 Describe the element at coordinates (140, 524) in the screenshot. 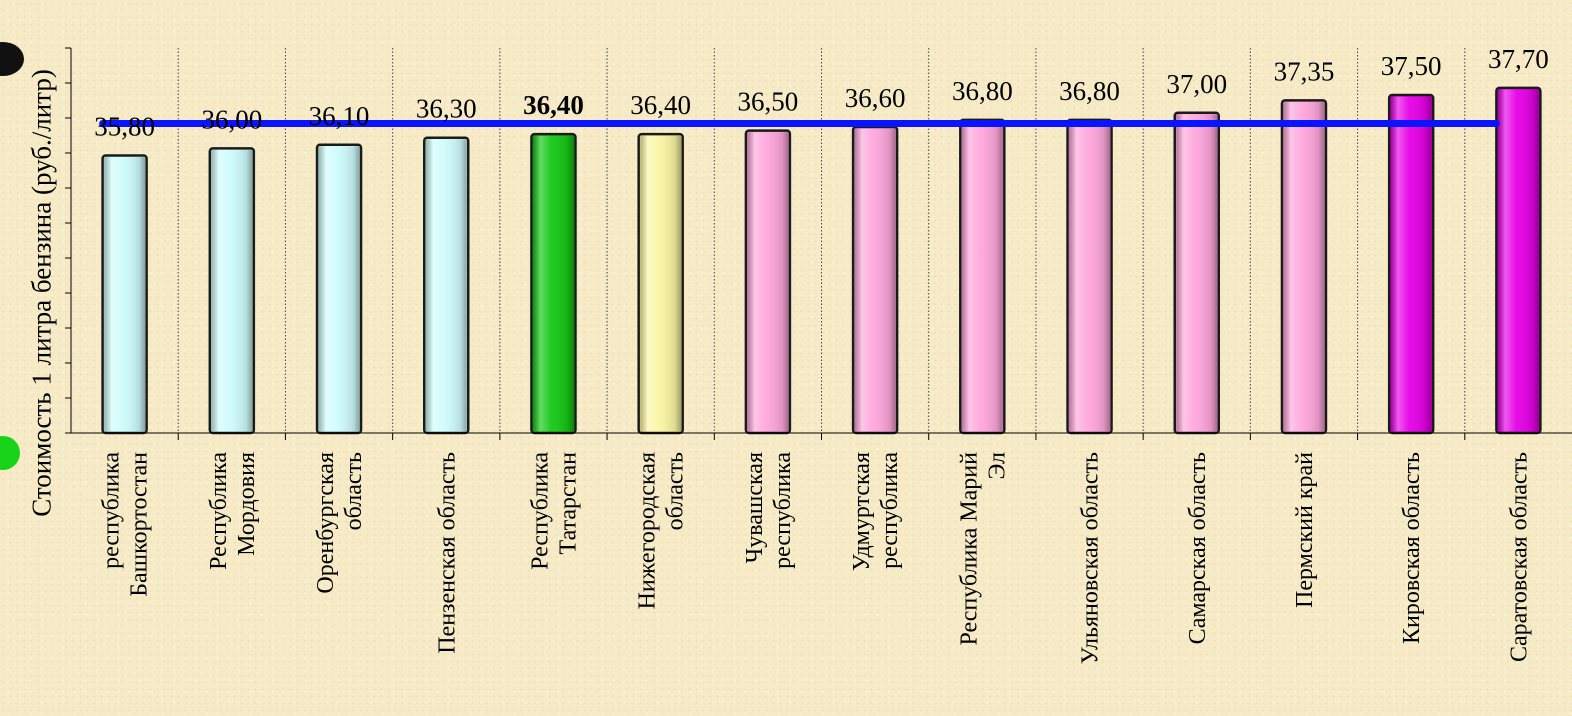

I see `category-label: Башкортостан` at that location.